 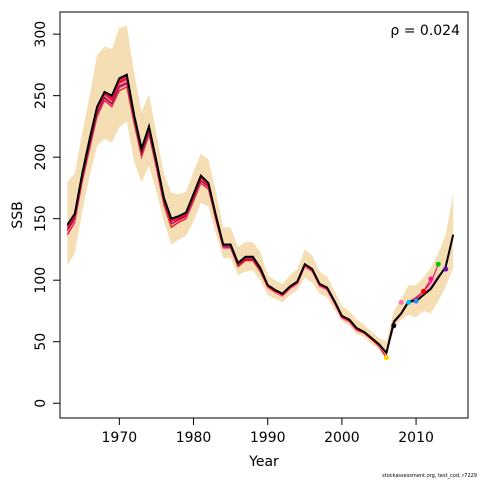 I want to click on x-tick-label-1980: 1980, so click(x=194, y=438).